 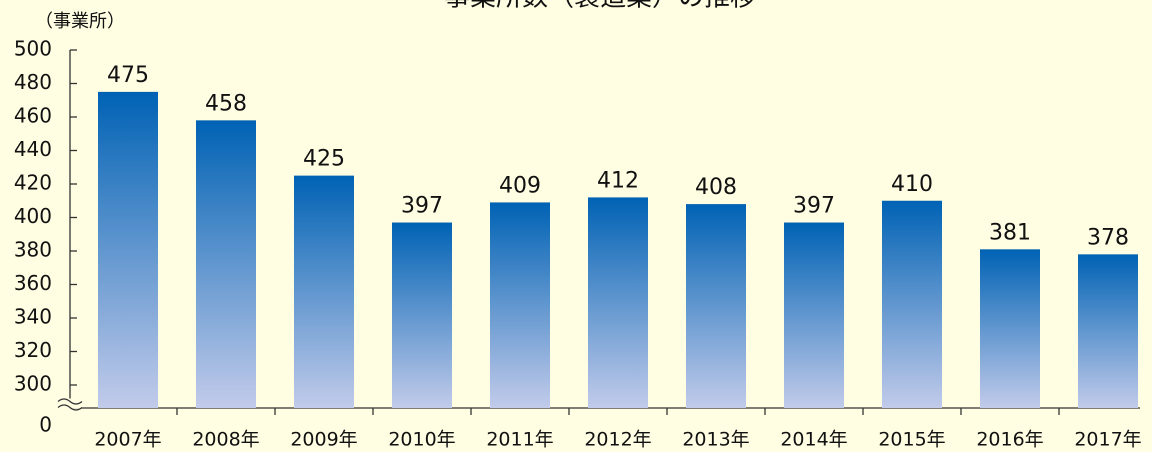 I want to click on value-label: 378, so click(x=1108, y=237).